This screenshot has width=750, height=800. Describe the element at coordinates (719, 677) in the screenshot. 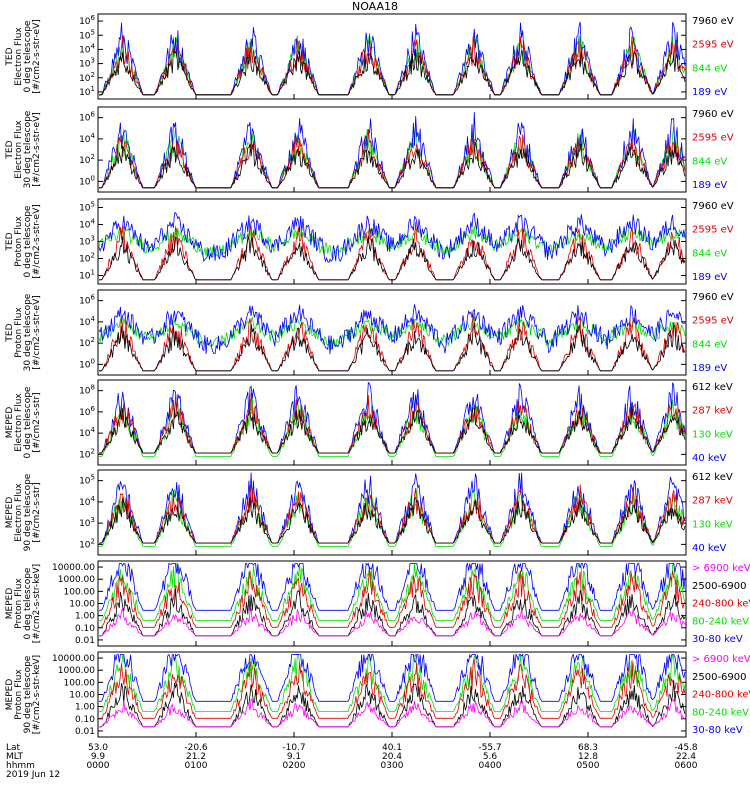

I see `legend-entry: 2500-6900` at that location.